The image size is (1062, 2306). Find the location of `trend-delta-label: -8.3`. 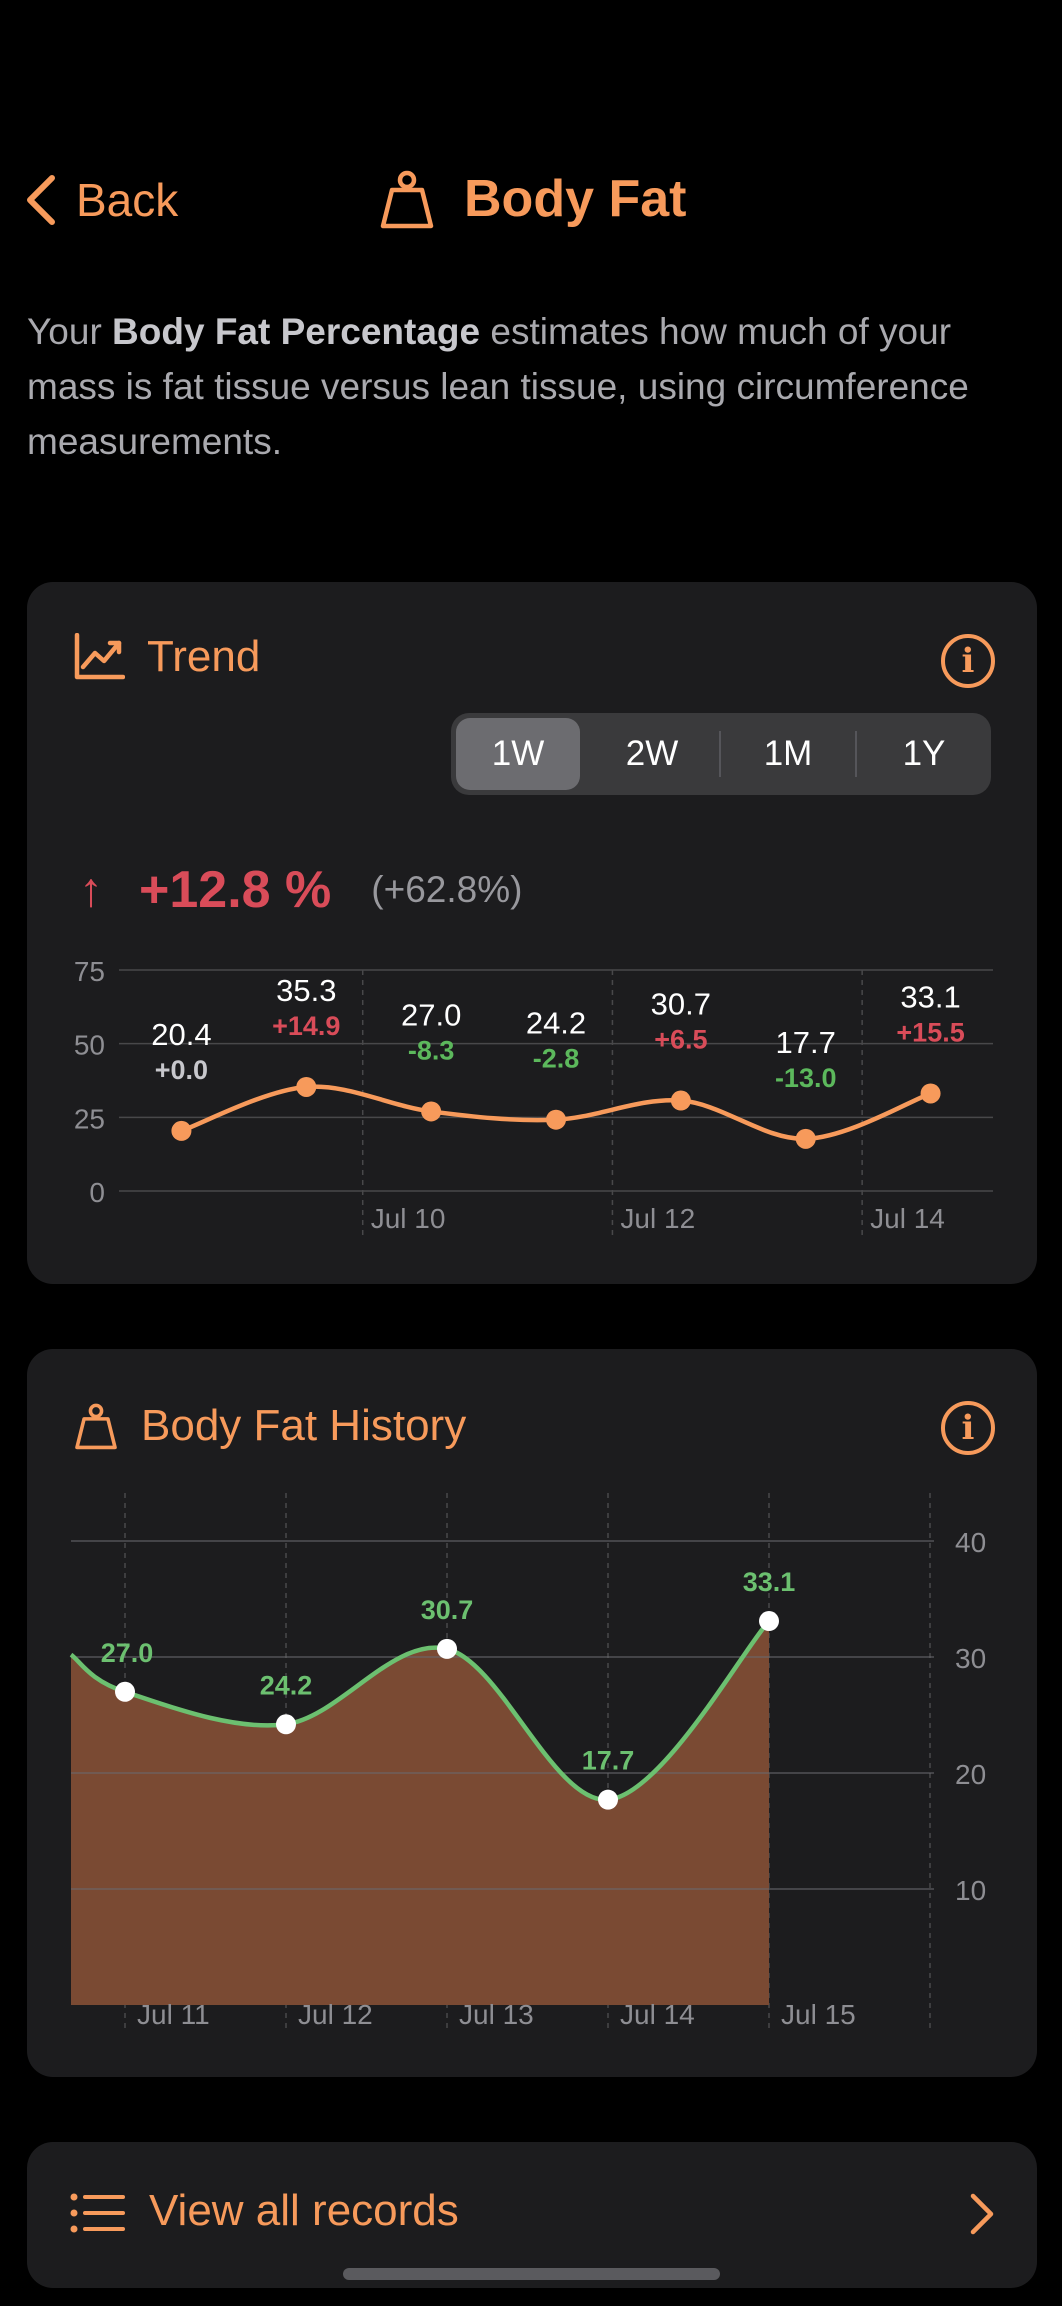

trend-delta-label: -8.3 is located at coordinates (431, 1050).